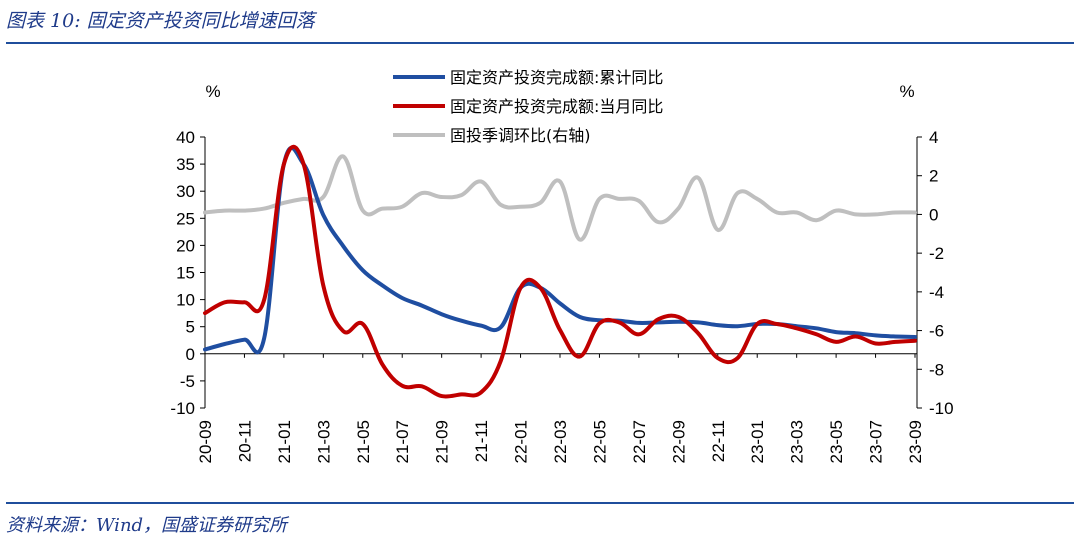 The height and width of the screenshot is (543, 1080). I want to click on left-tick-label: 15, so click(185, 273).